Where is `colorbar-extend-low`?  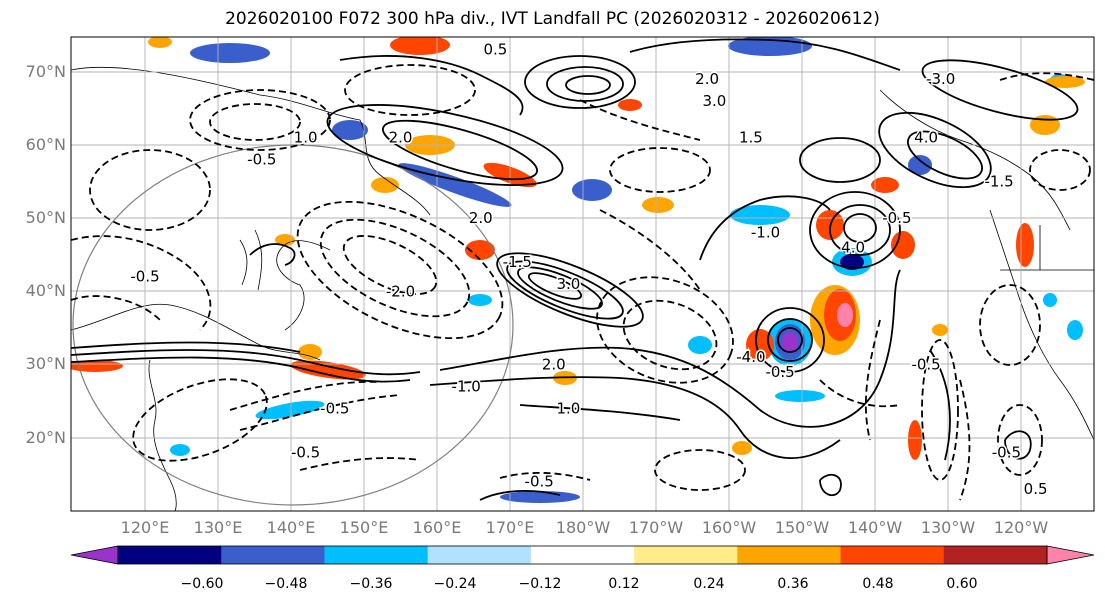 colorbar-extend-low is located at coordinates (94, 555).